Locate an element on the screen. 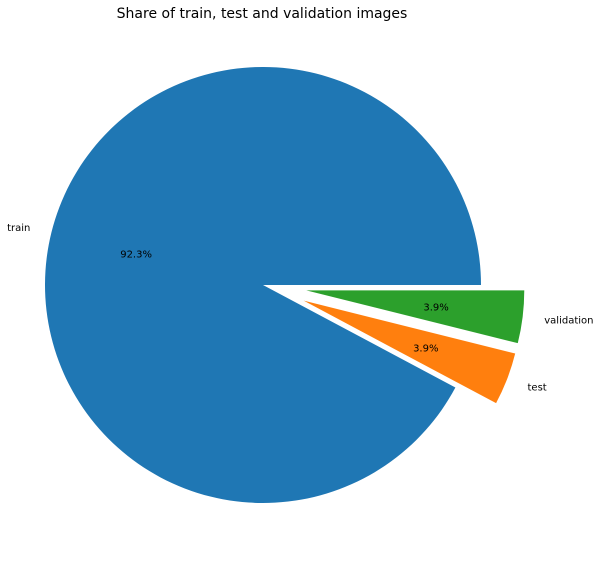 The image size is (598, 575). slice-label-train: train is located at coordinates (18, 228).